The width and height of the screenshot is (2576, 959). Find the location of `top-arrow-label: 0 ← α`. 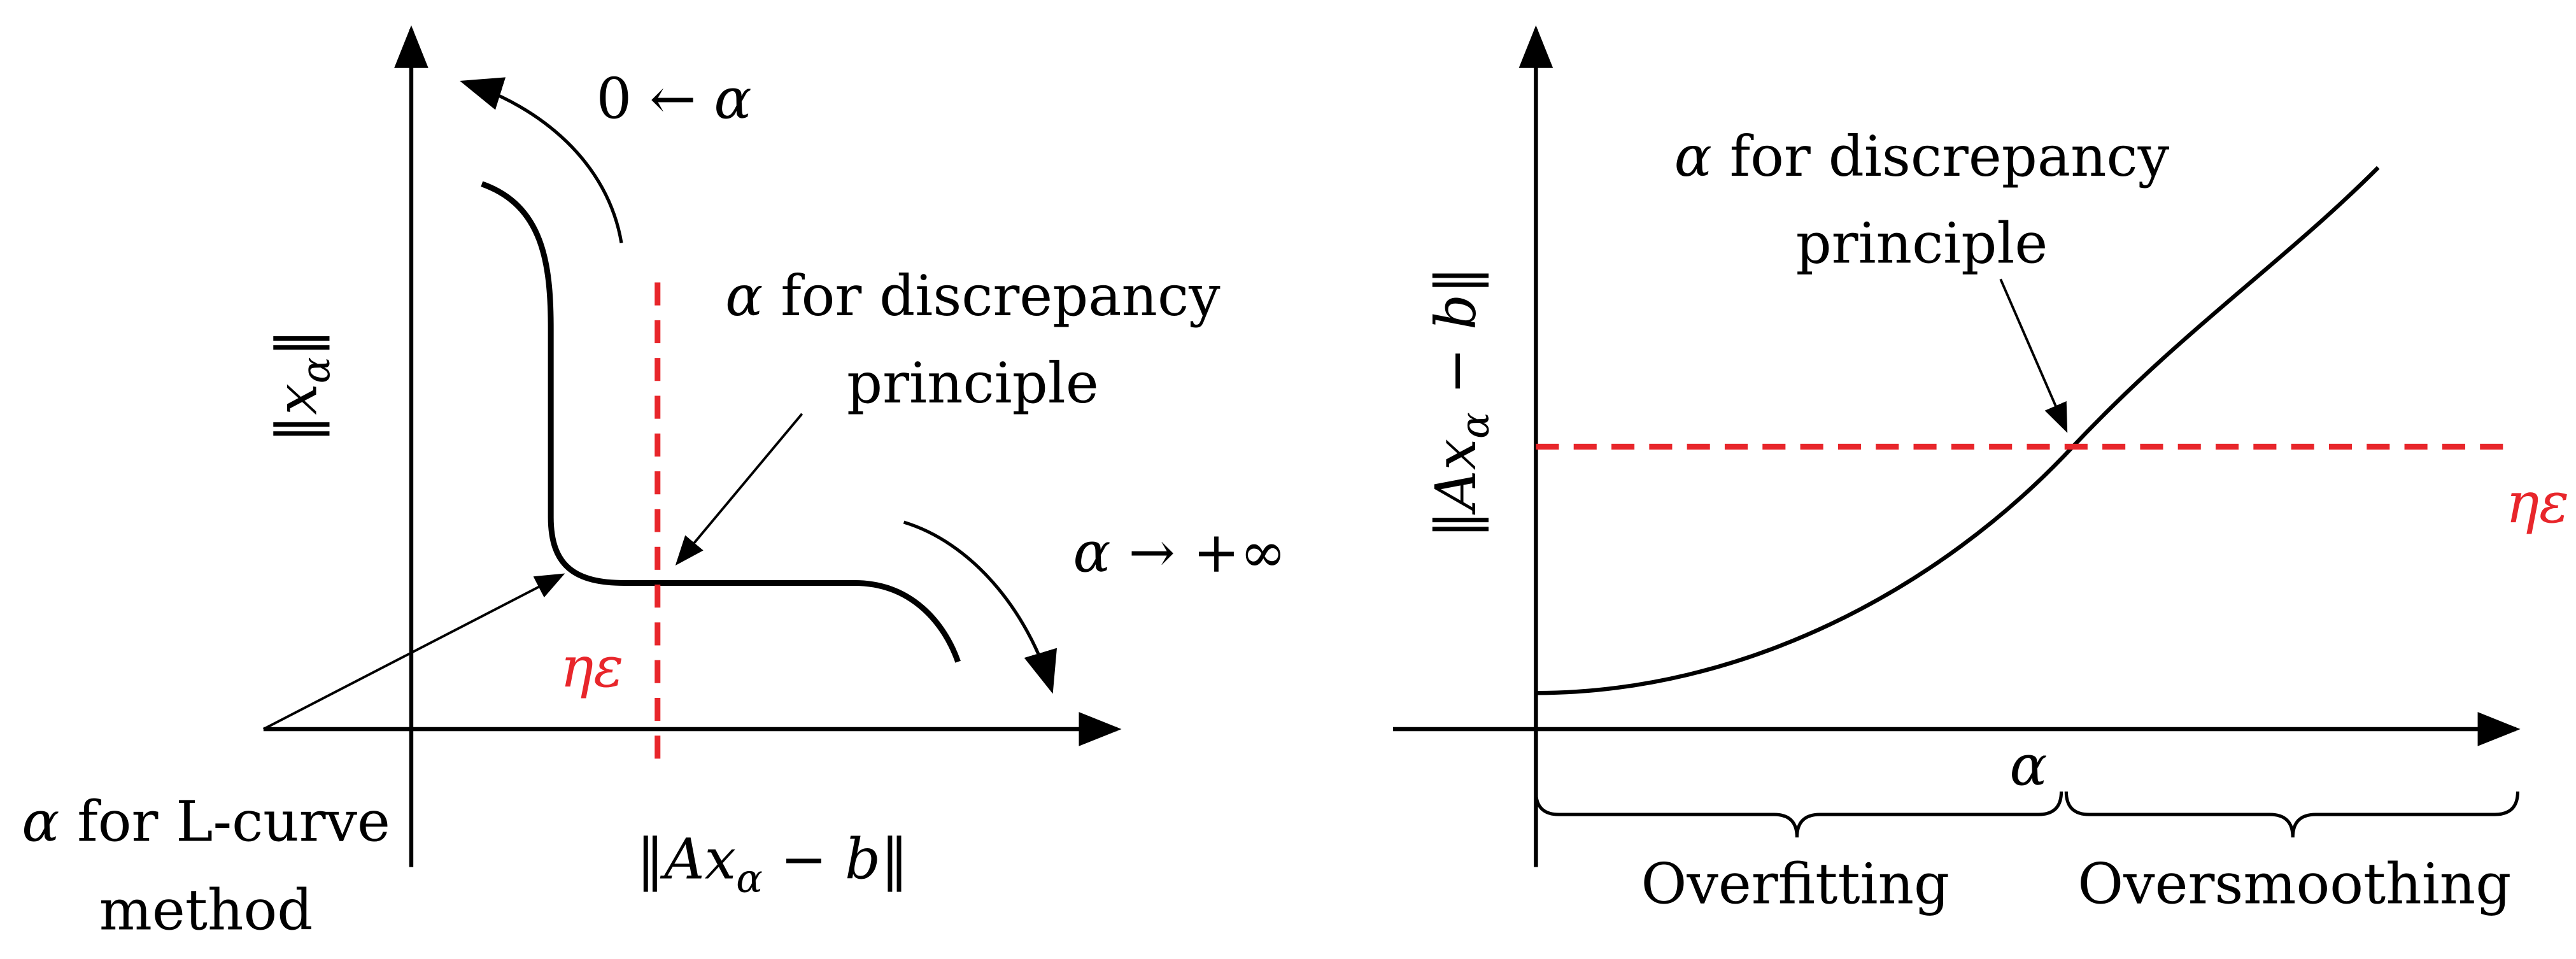

top-arrow-label: 0 ← α is located at coordinates (673, 99).